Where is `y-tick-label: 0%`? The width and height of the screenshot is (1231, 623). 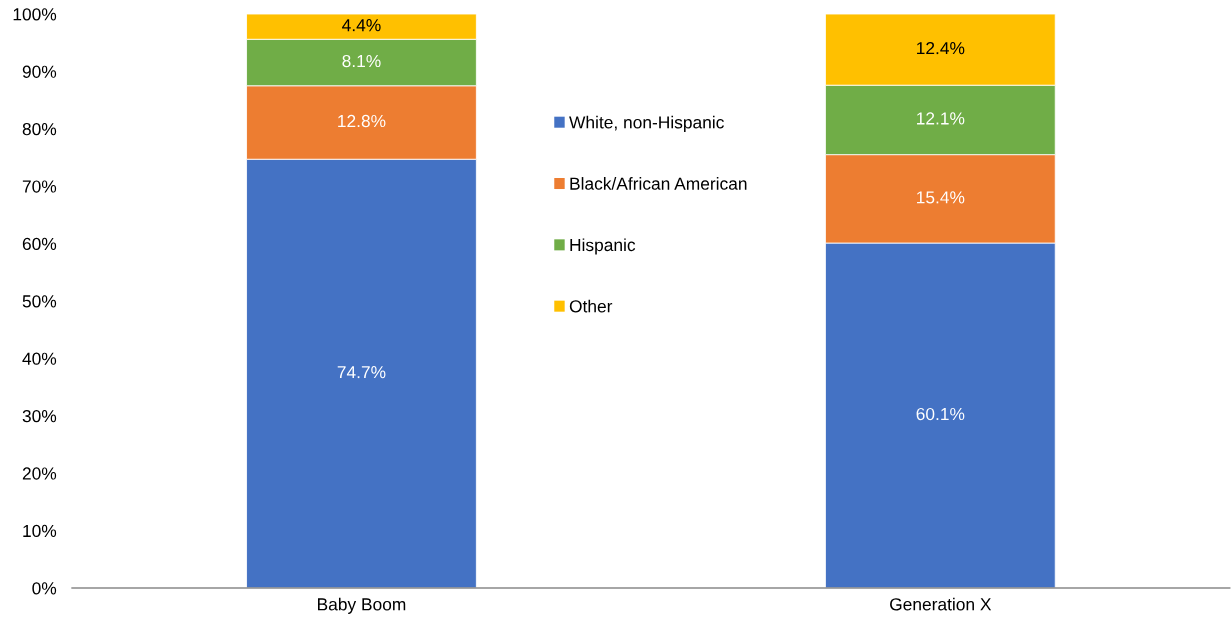 y-tick-label: 0% is located at coordinates (44, 588).